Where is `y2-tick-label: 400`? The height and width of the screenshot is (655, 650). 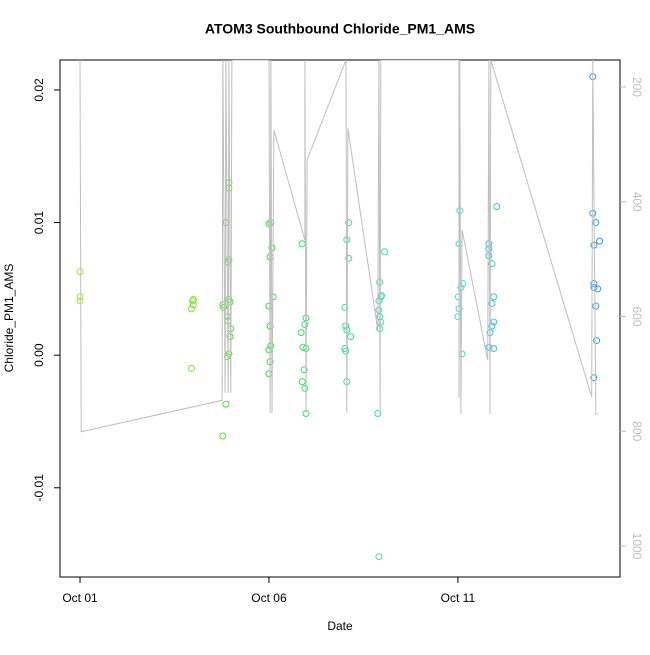
y2-tick-label: 400 is located at coordinates (637, 202).